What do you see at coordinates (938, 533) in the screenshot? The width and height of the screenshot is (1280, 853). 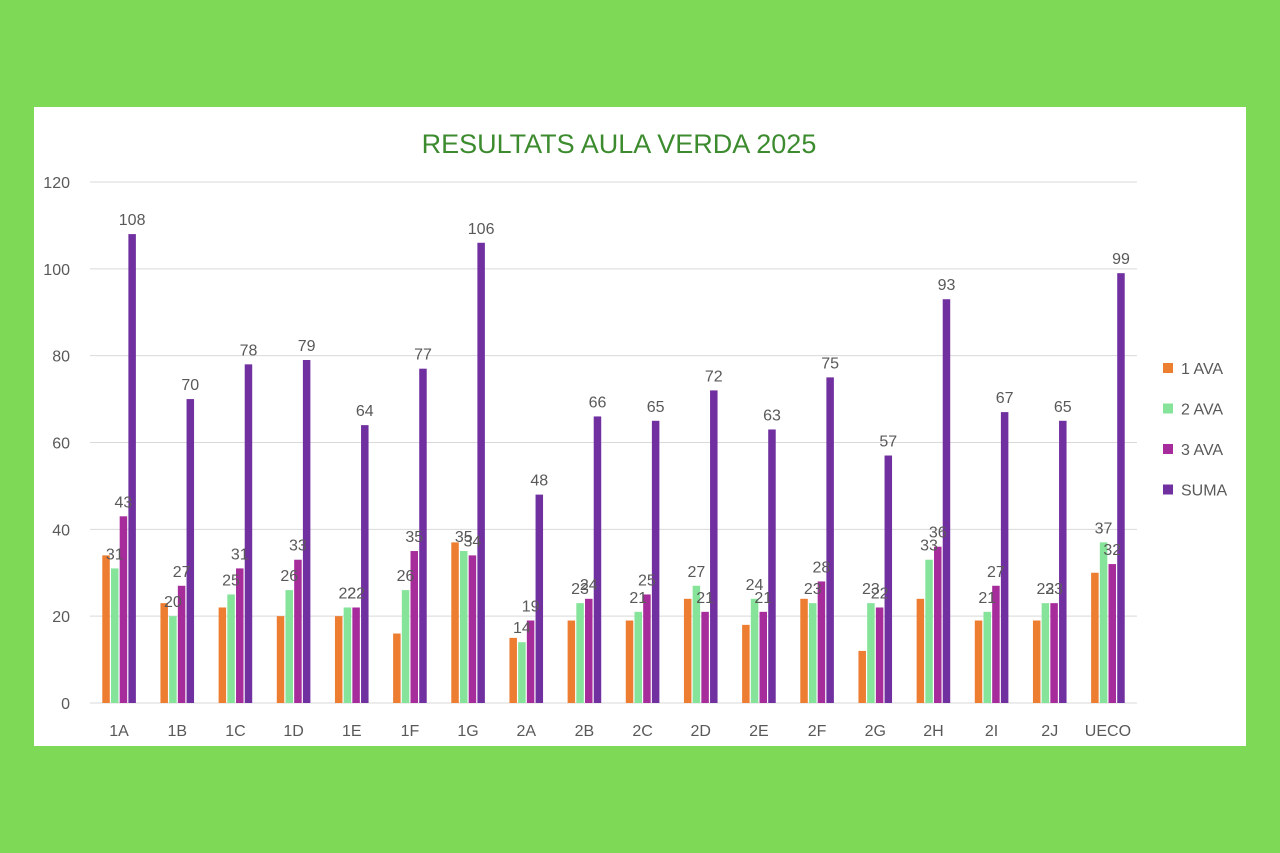 I see `data-label: 36` at bounding box center [938, 533].